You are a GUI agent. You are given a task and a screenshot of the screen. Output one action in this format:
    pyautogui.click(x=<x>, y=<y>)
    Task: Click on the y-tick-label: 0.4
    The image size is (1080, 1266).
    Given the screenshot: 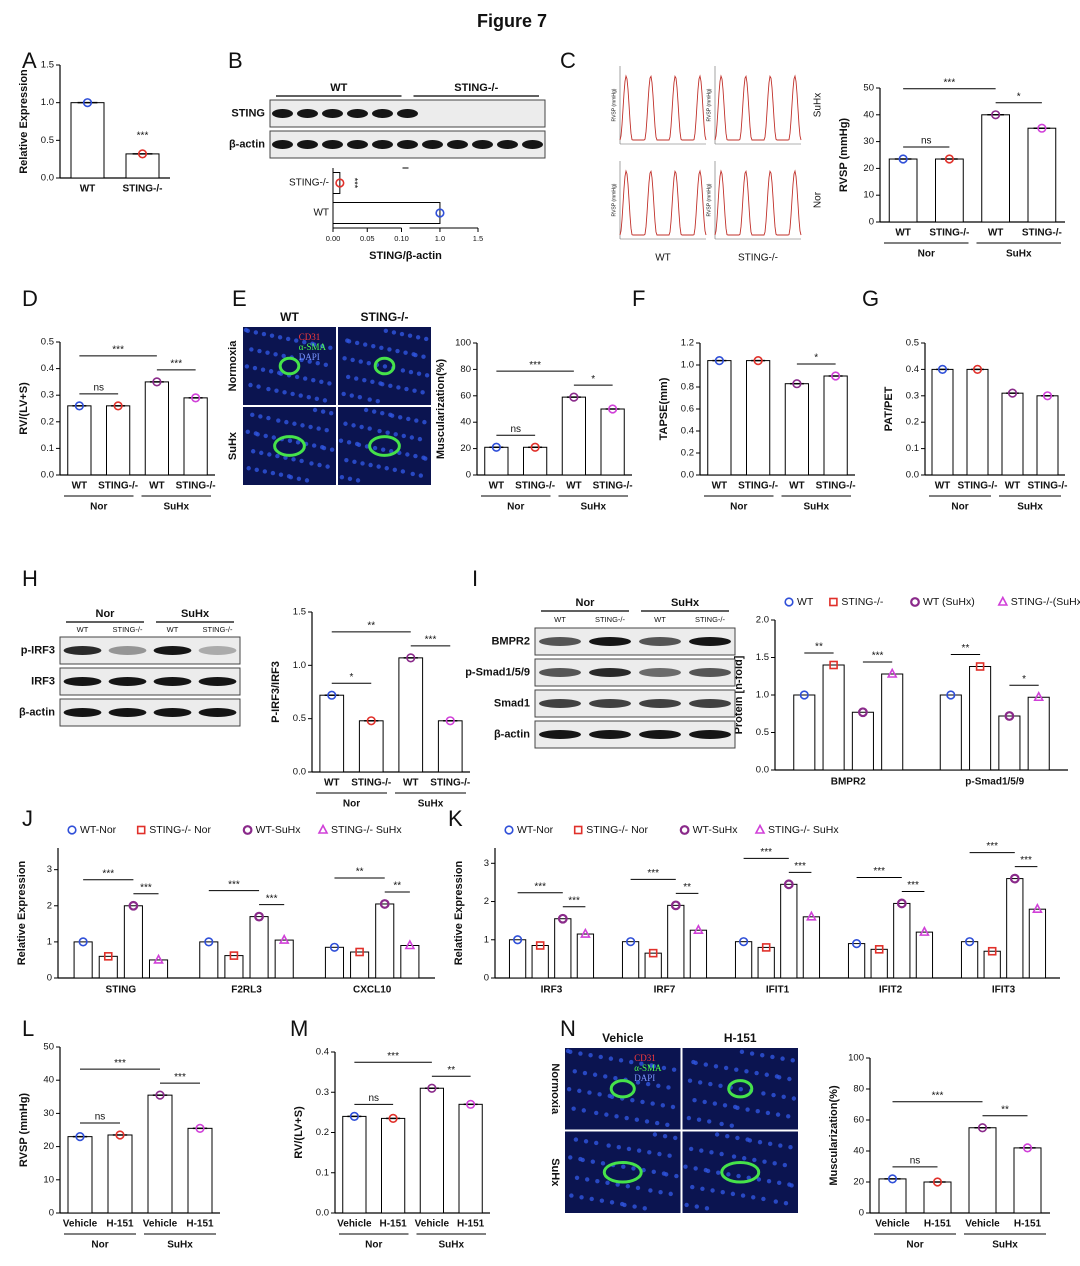 What is the action you would take?
    pyautogui.click(x=687, y=431)
    